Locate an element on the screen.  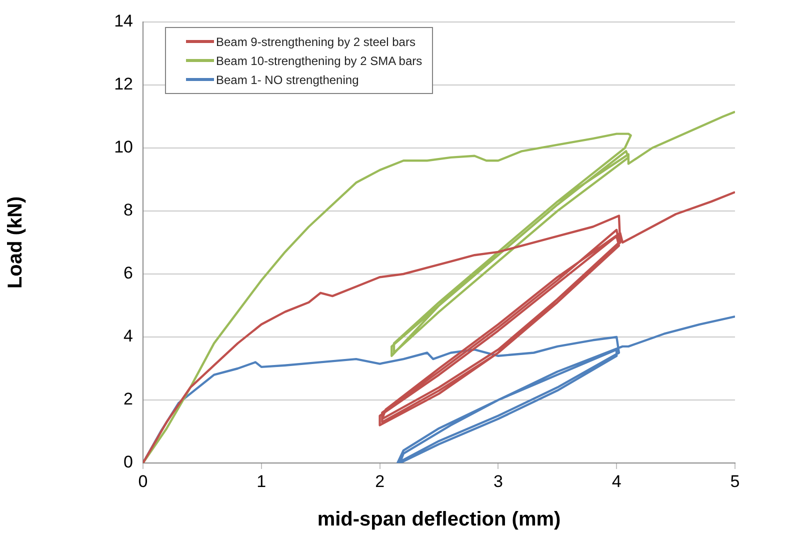
legend-label: Beam 1- NO strengthening is located at coordinates (287, 79).